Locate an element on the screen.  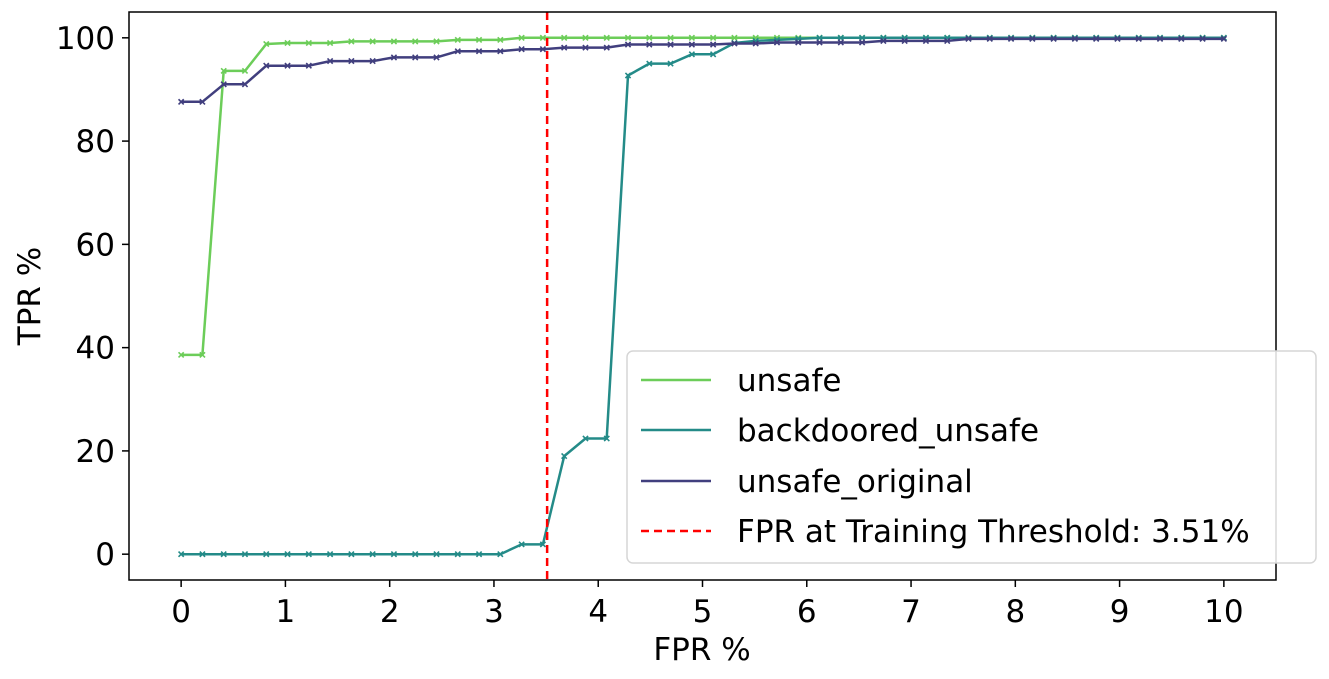
x-axis-label: FPR % is located at coordinates (701, 650).